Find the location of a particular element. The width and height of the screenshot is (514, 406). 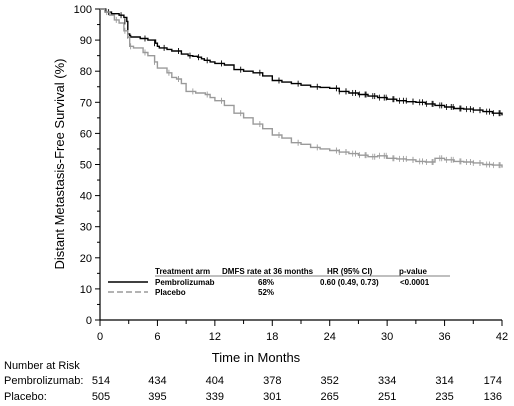

y-tick-label: 100 is located at coordinates (83, 10).